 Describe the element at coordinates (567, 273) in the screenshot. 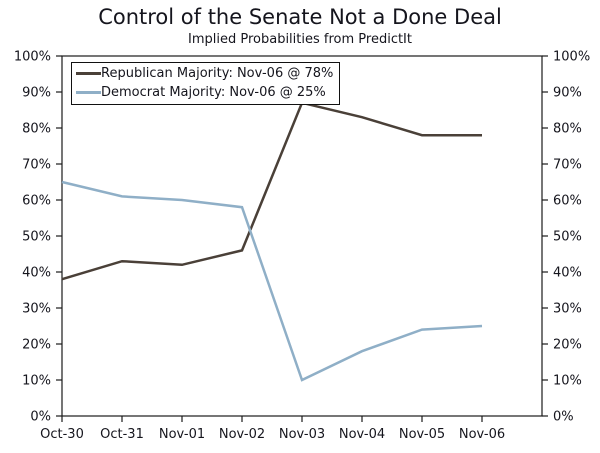

I see `y-tick-label-right: 40%` at that location.